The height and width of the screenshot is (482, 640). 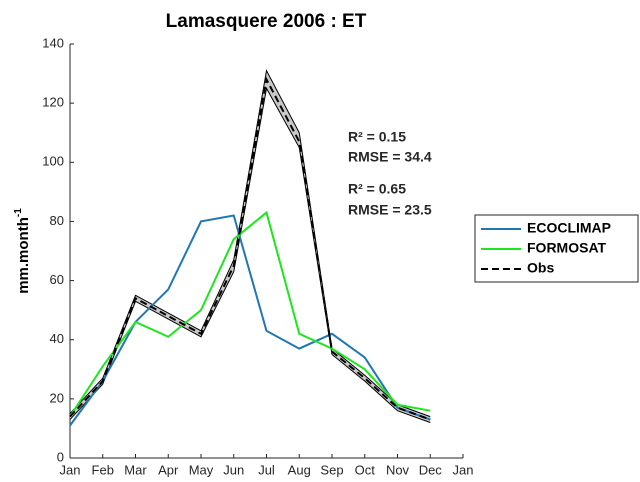 What do you see at coordinates (53, 161) in the screenshot?
I see `y-tick-label: 100` at bounding box center [53, 161].